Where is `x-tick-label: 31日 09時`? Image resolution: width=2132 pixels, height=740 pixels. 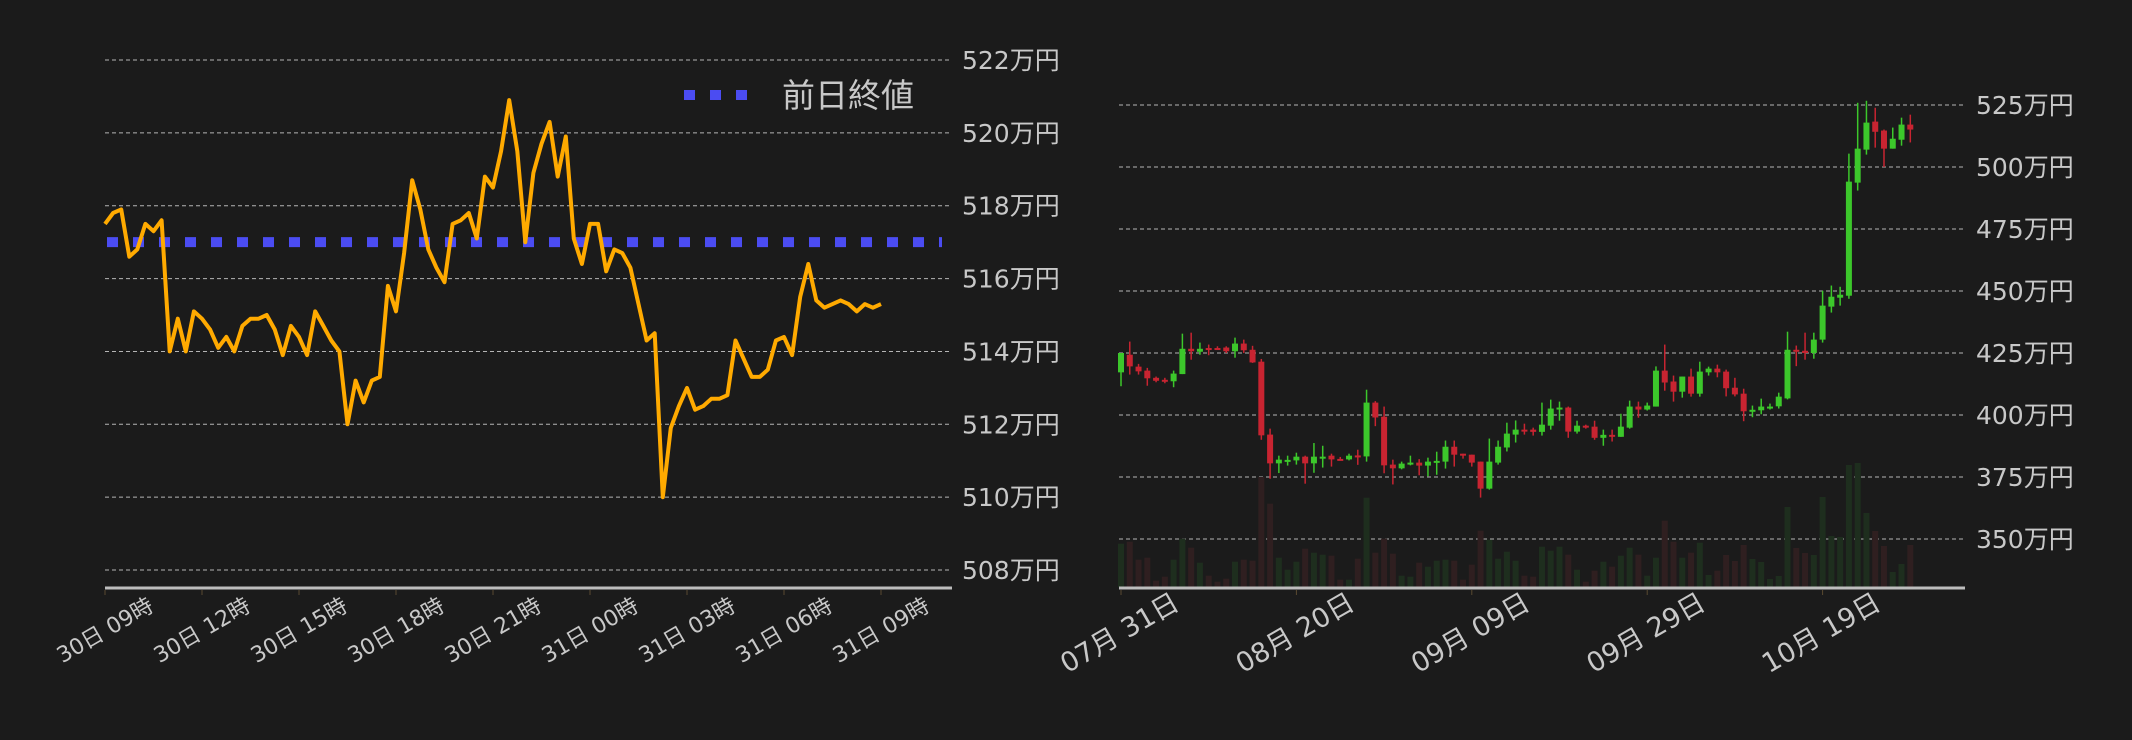
x-tick-label: 31日 09時 is located at coordinates (881, 631).